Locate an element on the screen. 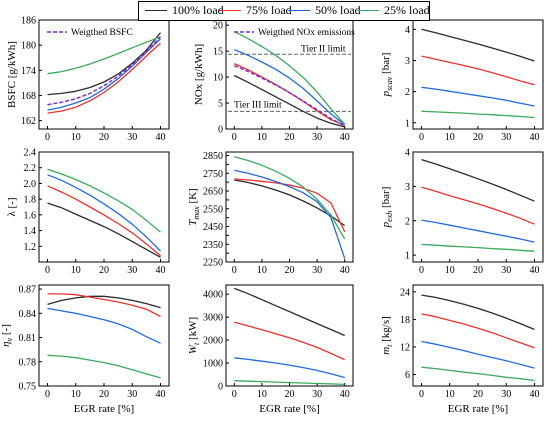  panel-8-xtick-label: 40 is located at coordinates (535, 394).